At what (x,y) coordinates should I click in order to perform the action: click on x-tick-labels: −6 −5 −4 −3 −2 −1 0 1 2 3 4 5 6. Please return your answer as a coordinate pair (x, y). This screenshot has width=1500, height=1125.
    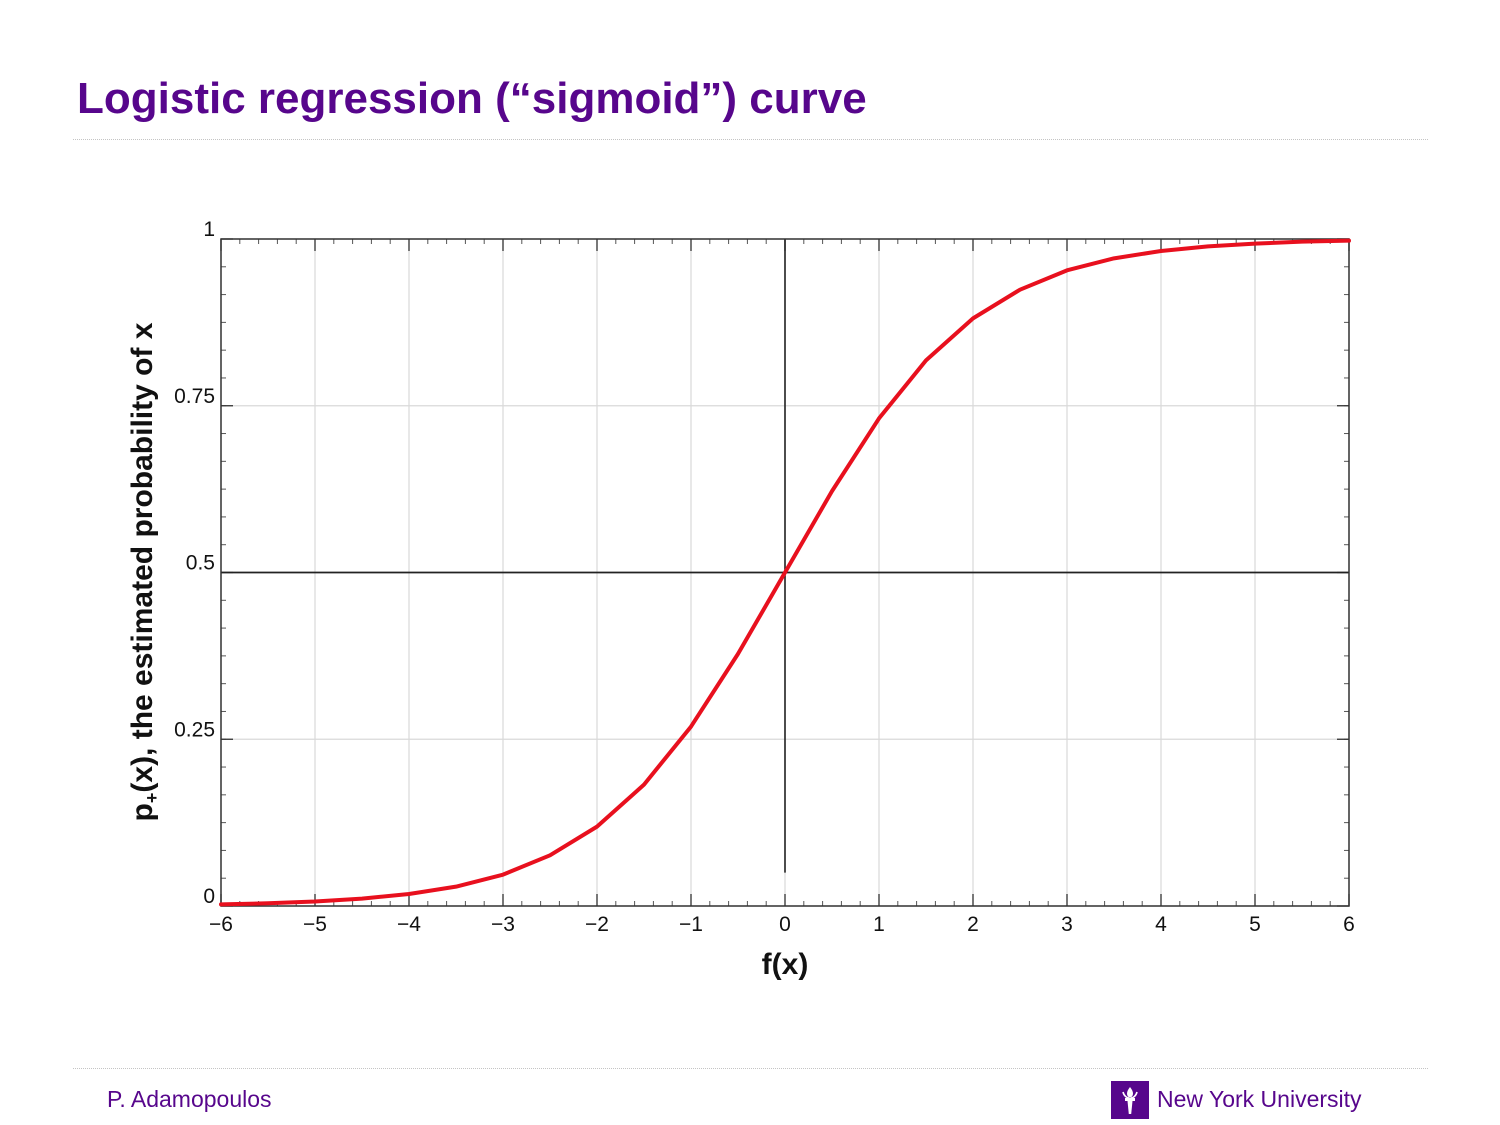
    Looking at the image, I should click on (782, 924).